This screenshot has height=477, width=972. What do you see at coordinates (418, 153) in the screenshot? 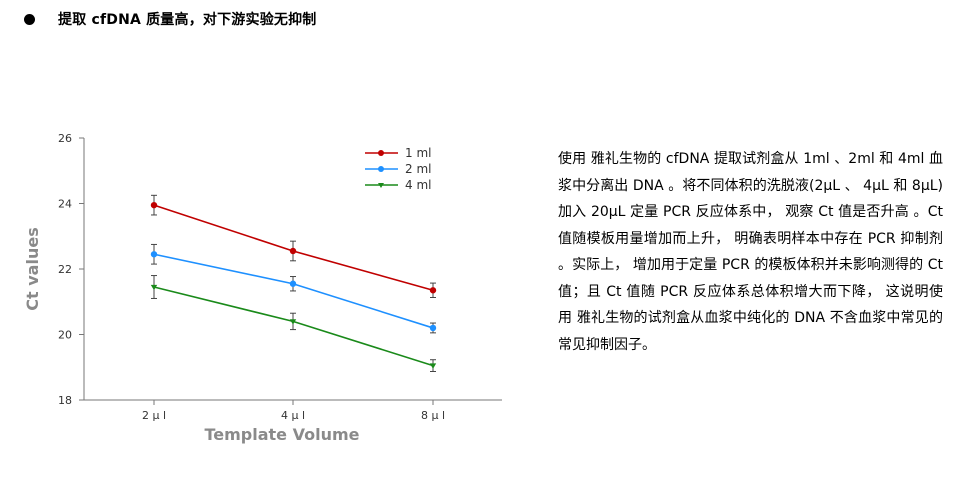
I see `legend-label: 1 ml` at bounding box center [418, 153].